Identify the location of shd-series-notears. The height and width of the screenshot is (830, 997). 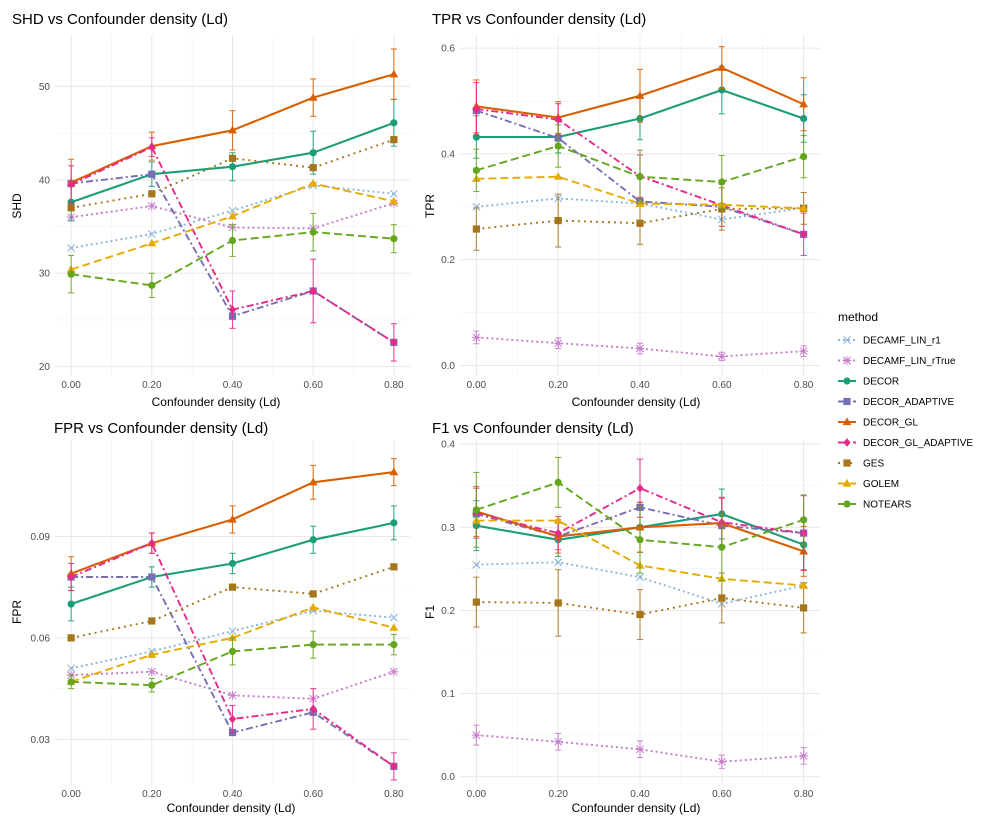
(232, 255).